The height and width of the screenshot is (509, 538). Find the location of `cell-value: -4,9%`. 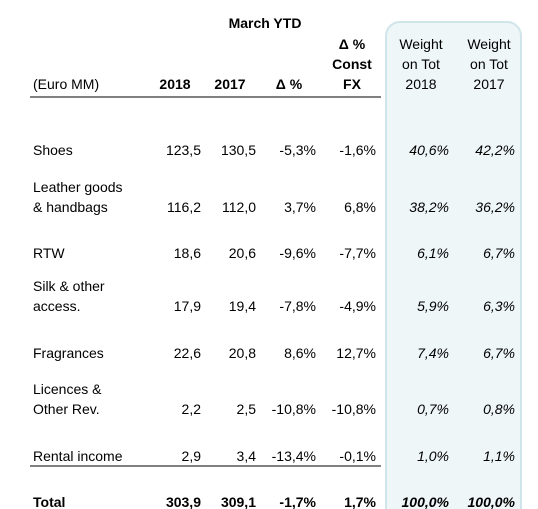

cell-value: -4,9% is located at coordinates (357, 306).